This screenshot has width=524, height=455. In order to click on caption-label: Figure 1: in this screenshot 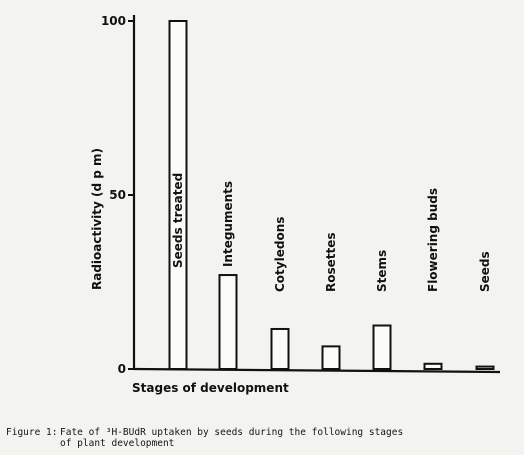, I will do `click(32, 432)`.